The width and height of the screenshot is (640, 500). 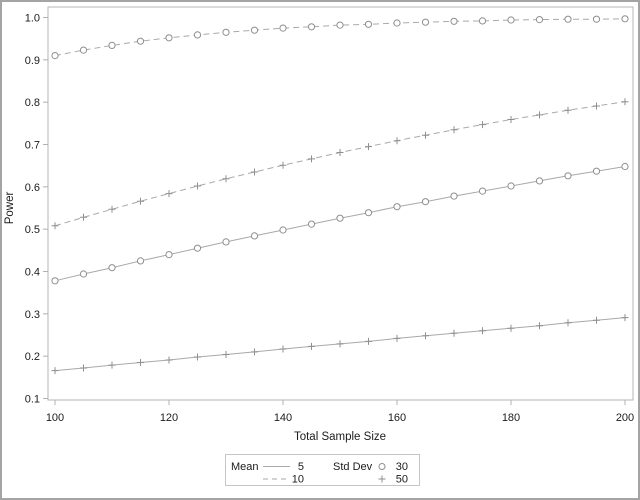 What do you see at coordinates (32, 400) in the screenshot?
I see `y-tick-label: 0.1` at bounding box center [32, 400].